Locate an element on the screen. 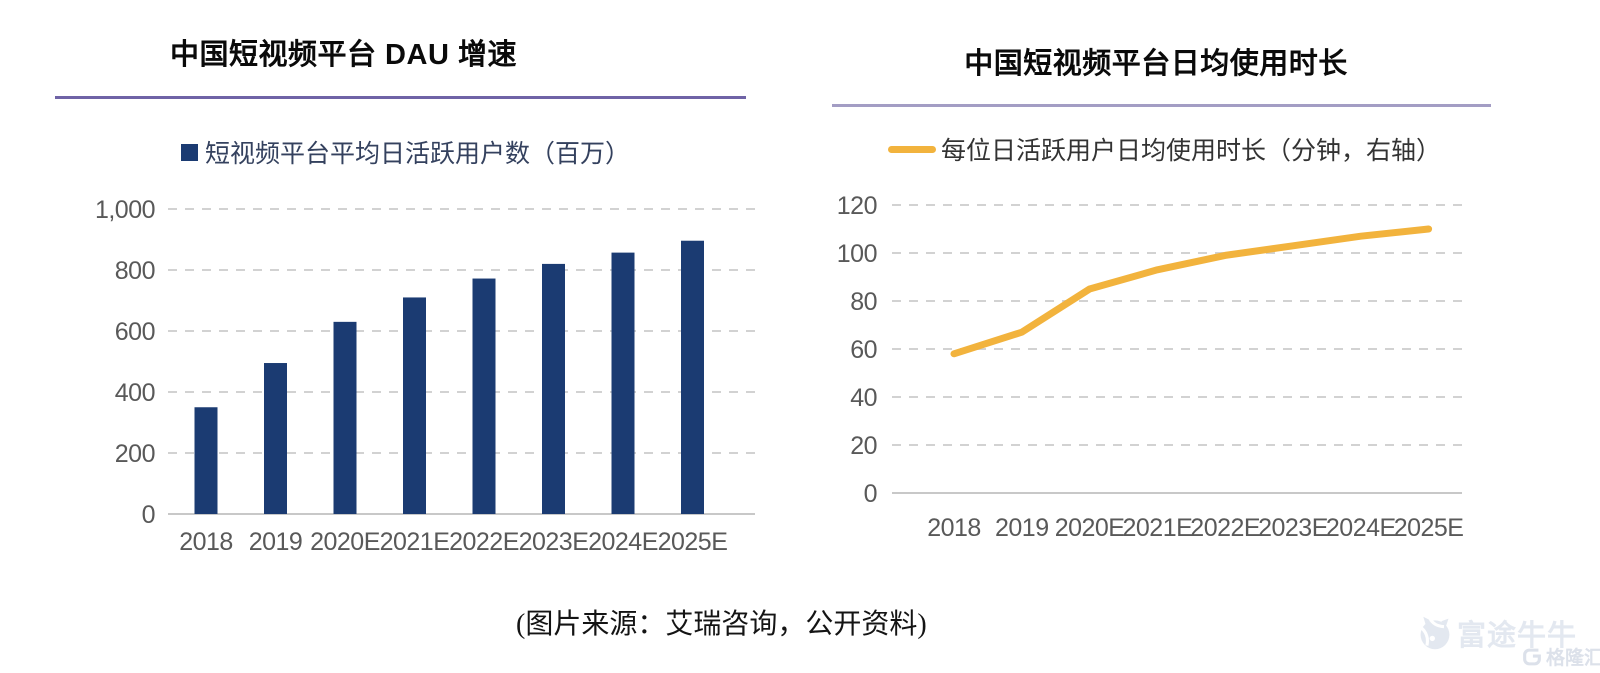 This screenshot has width=1600, height=673. right-legend-label: 每位日活跃用户日均使用时长（分钟，右轴） is located at coordinates (1191, 151).